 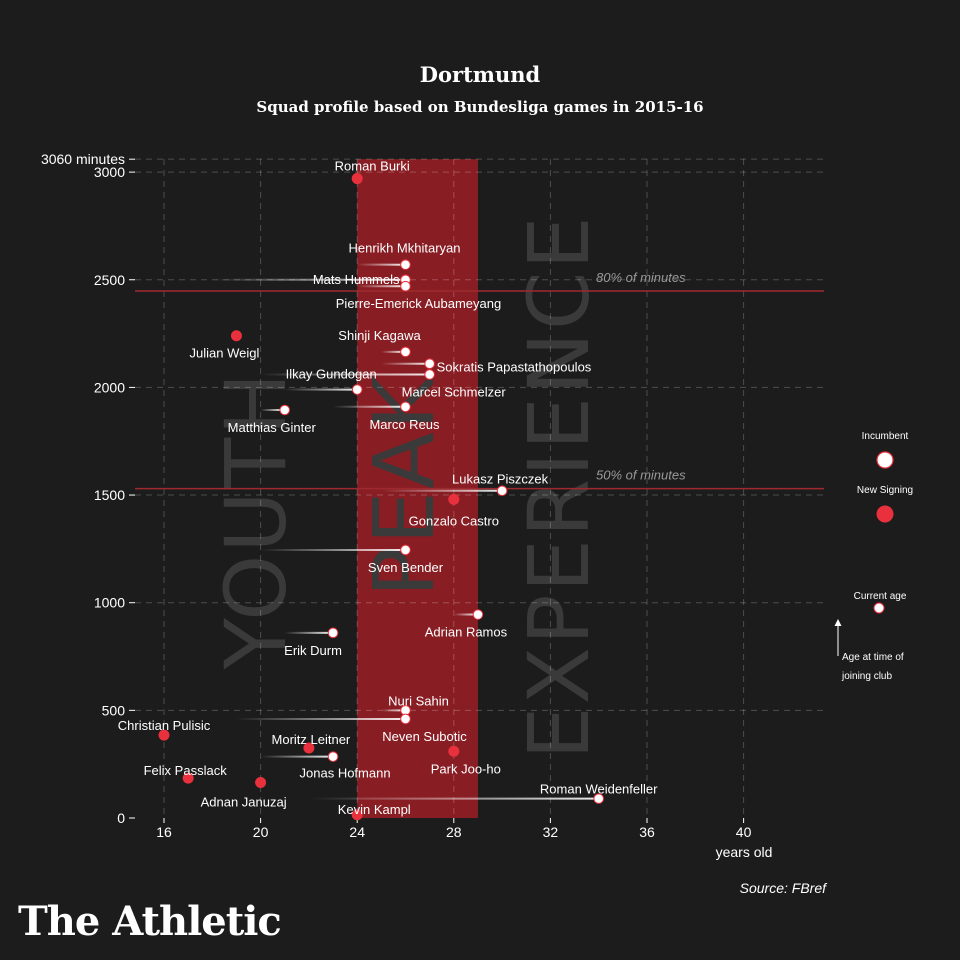 I want to click on y-tick-1500: 1500, so click(x=109, y=495).